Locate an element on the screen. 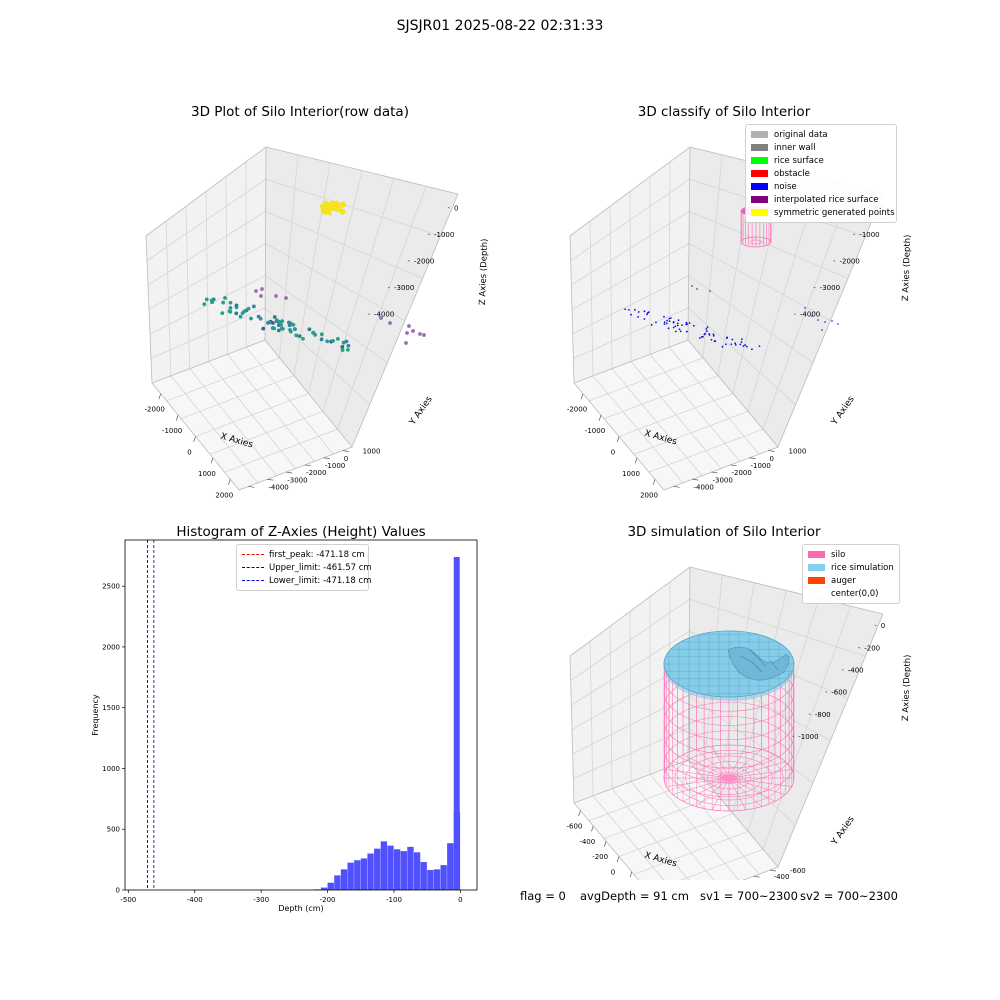 Image resolution: width=1000 pixels, height=1000 pixels. p1-ytick-label: -4000 is located at coordinates (278, 487).